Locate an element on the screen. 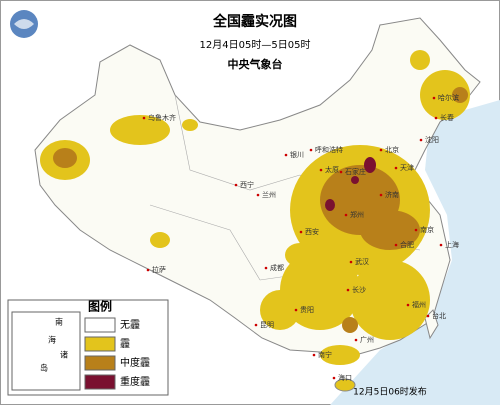 This screenshot has height=405, width=500. city-label: 拉萨 is located at coordinates (159, 269).